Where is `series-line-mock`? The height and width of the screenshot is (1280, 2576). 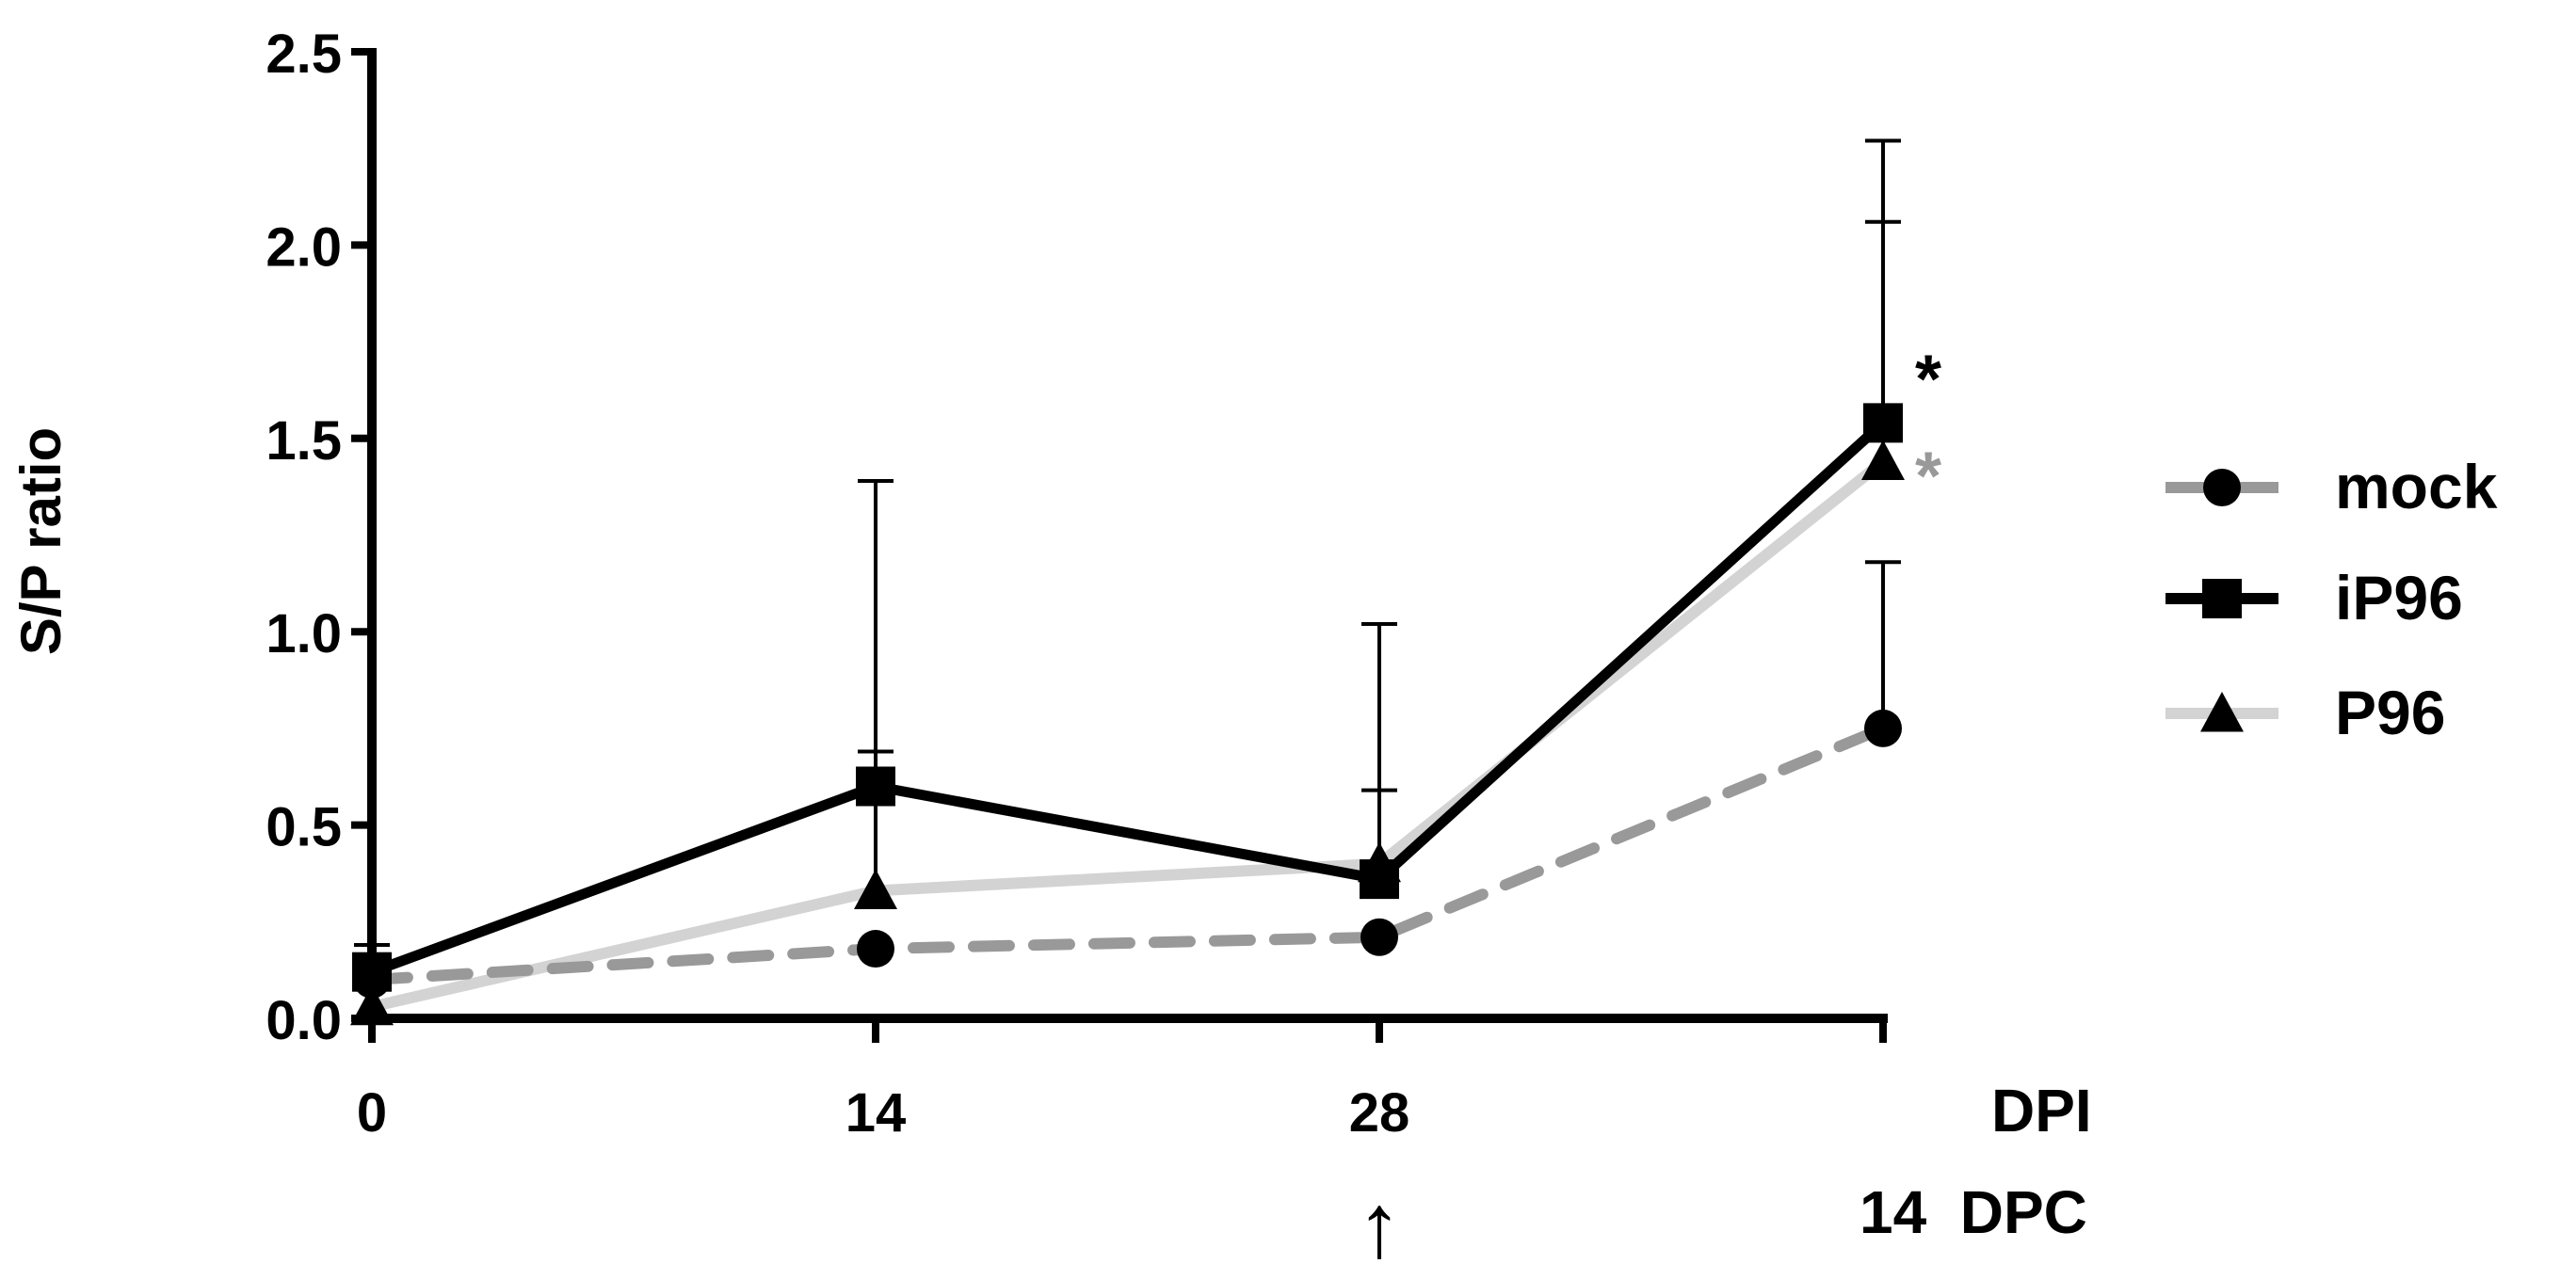 series-line-mock is located at coordinates (1127, 853).